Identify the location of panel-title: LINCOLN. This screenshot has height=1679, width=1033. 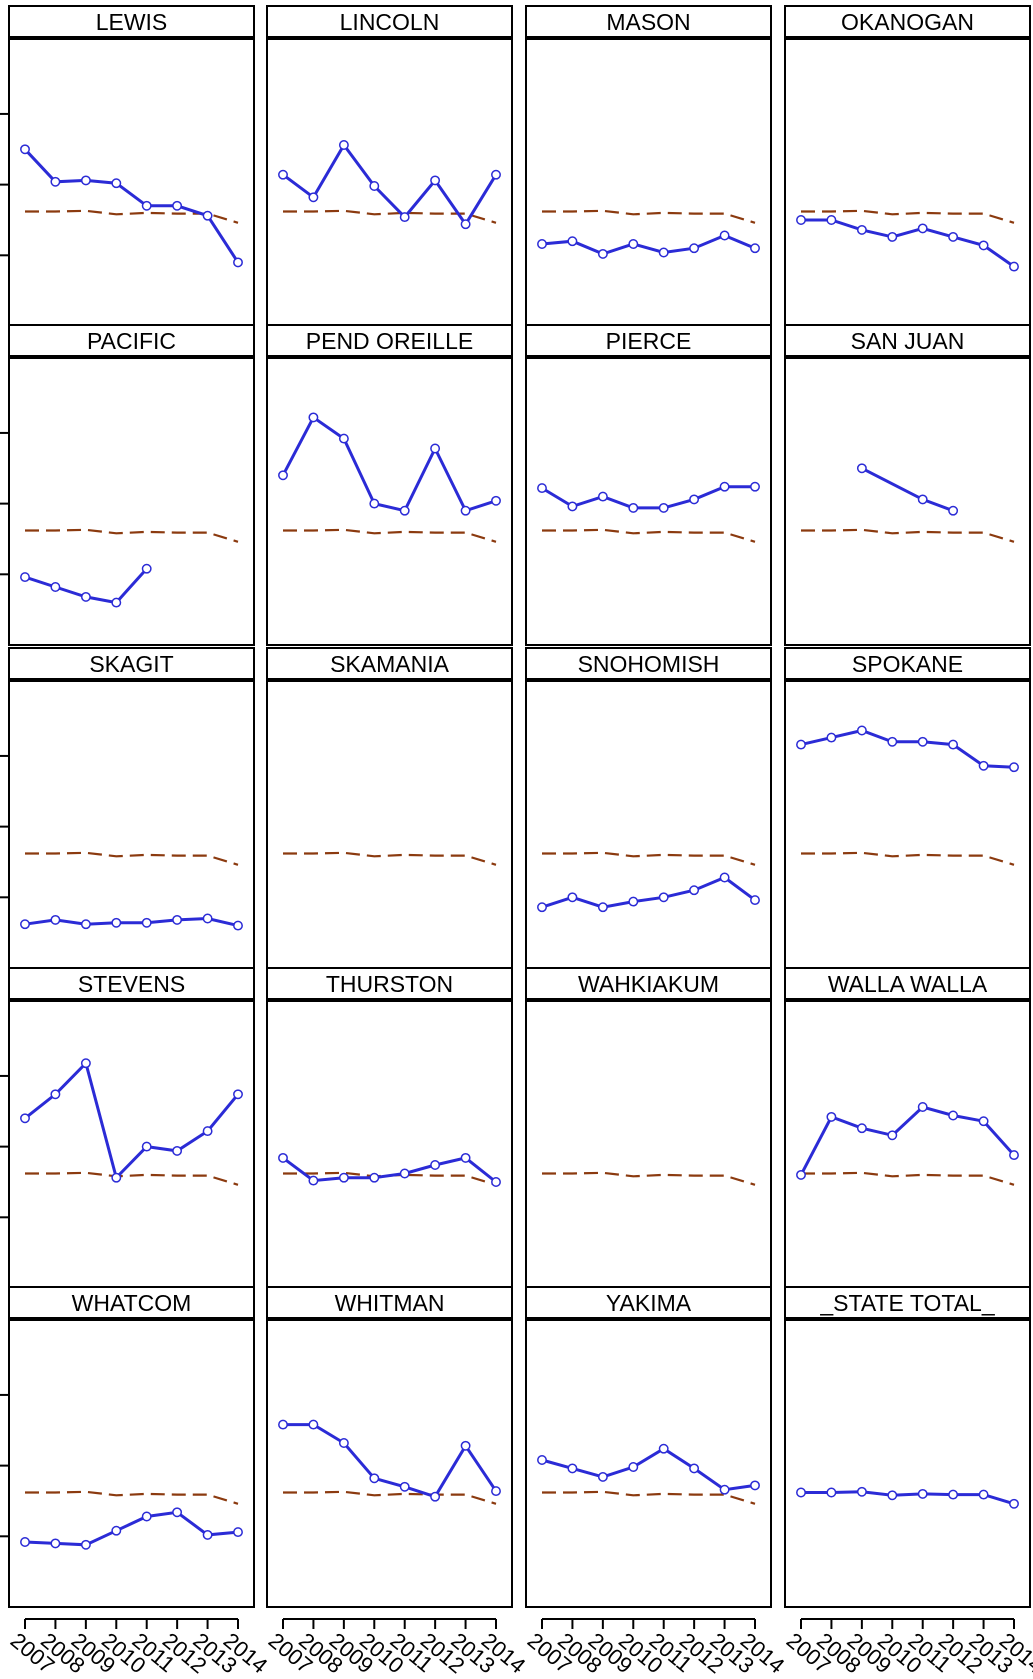
(390, 22).